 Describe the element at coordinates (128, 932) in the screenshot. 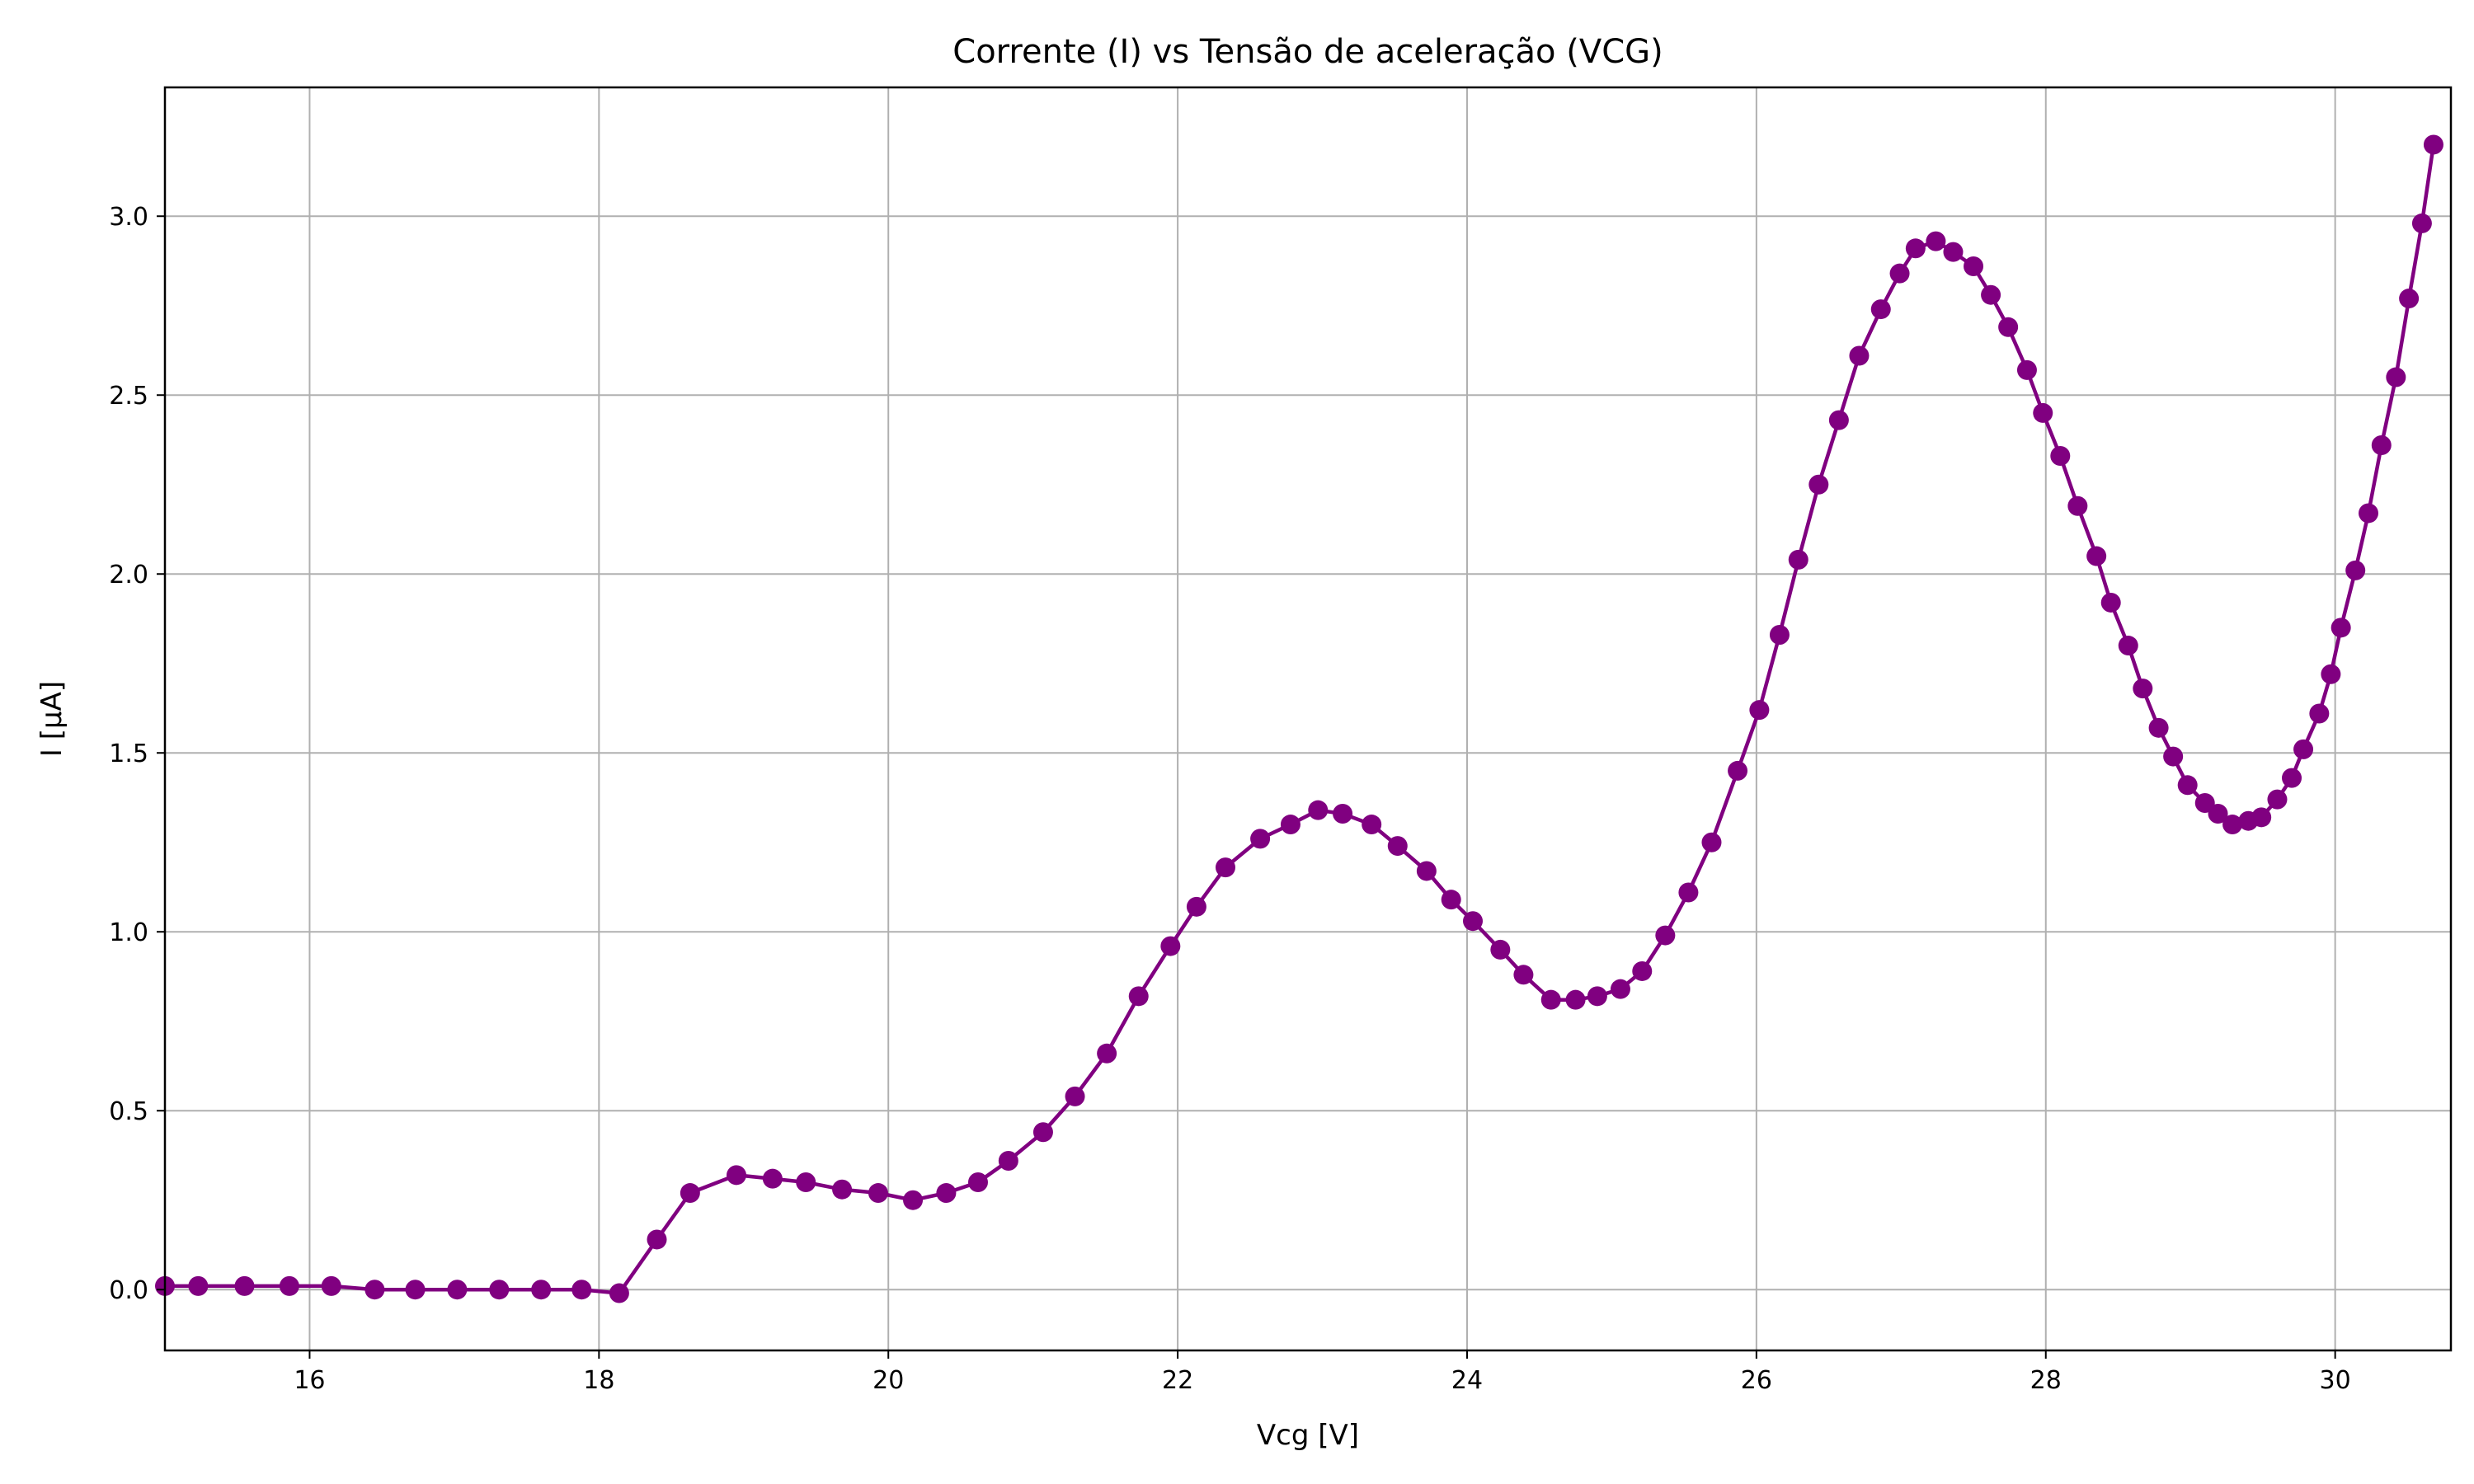

I see `y-tick-label: 1.0` at that location.